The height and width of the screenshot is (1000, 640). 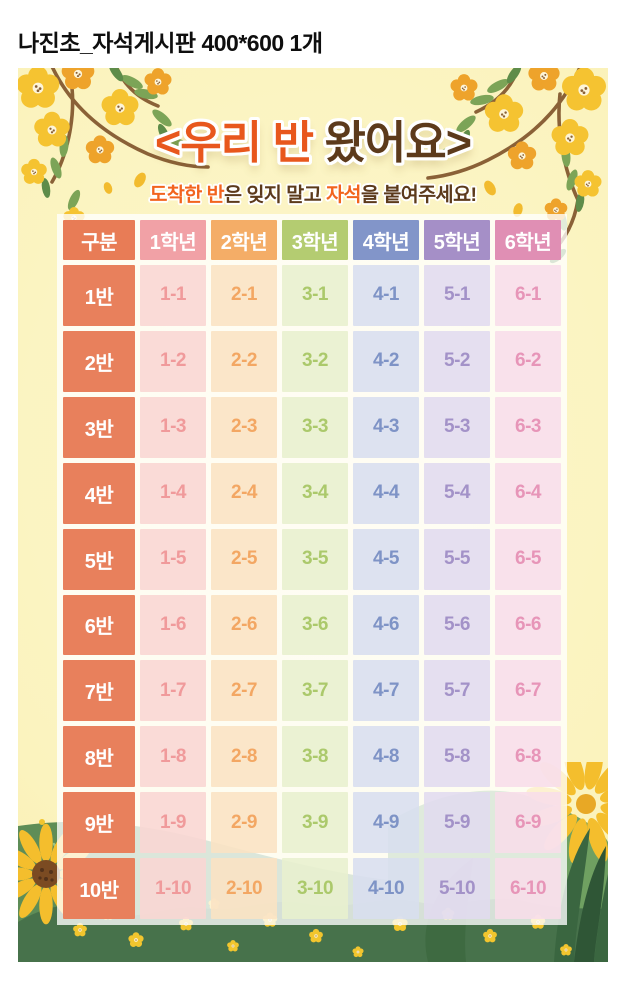 I want to click on class-slot-cell: 5-8, so click(x=457, y=757).